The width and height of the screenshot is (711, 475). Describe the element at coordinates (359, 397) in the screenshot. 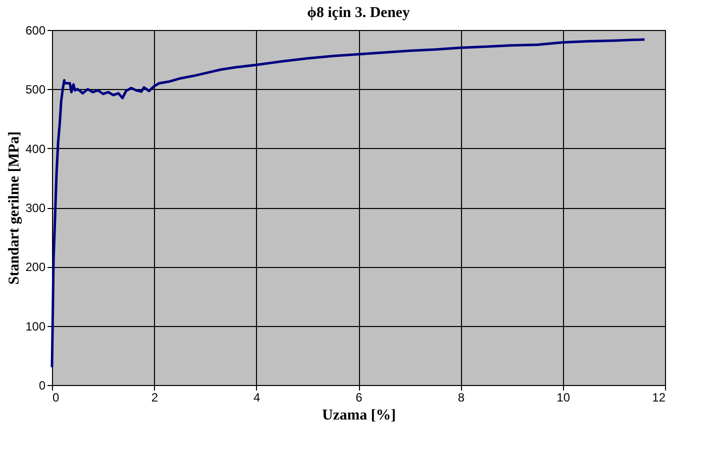

I see `x-tick-label: 6` at that location.